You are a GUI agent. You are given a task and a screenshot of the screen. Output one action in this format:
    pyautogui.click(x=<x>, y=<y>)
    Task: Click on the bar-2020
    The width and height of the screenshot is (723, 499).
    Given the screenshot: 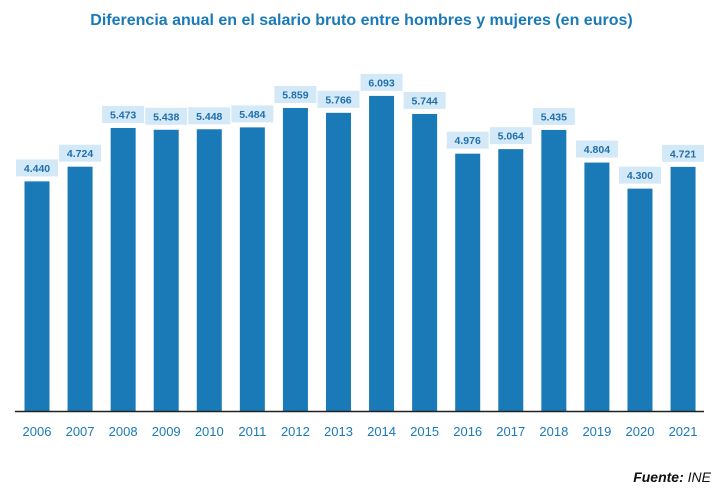 What is the action you would take?
    pyautogui.click(x=640, y=299)
    